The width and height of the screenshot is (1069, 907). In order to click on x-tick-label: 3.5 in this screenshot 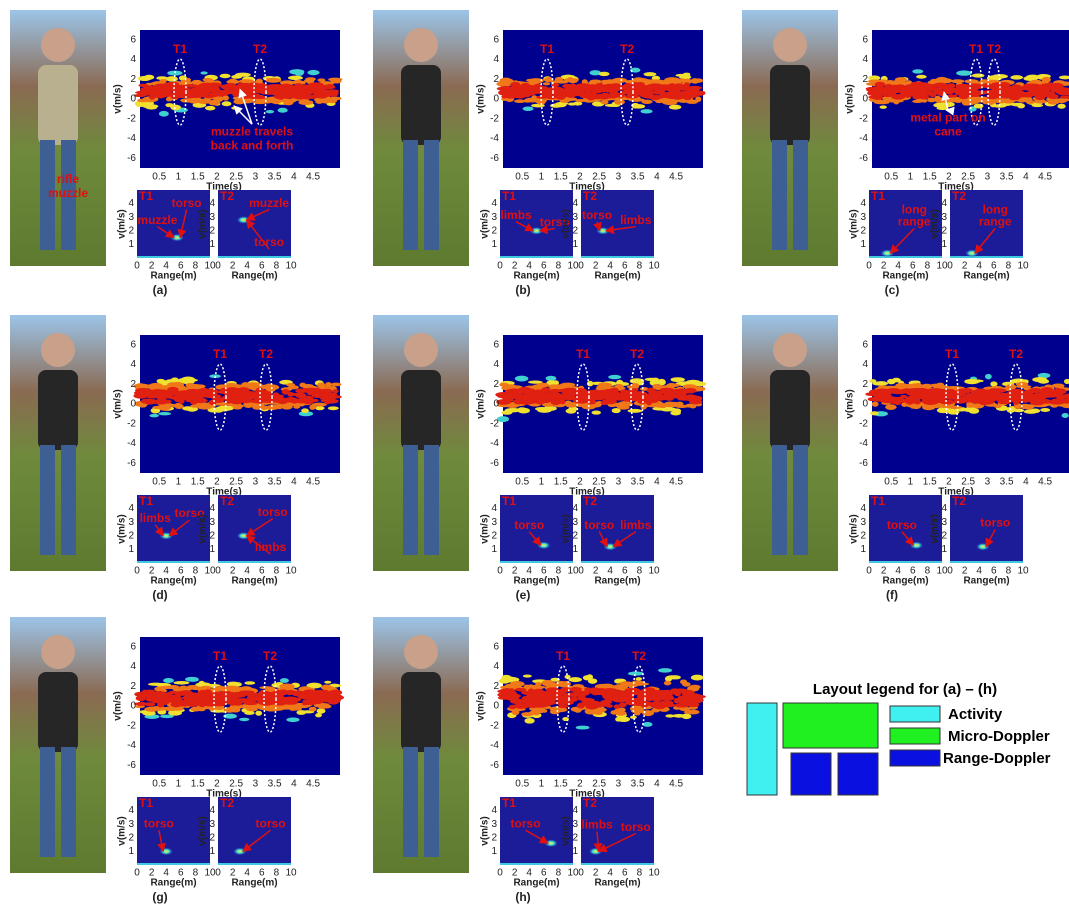, I will do `click(638, 177)`.